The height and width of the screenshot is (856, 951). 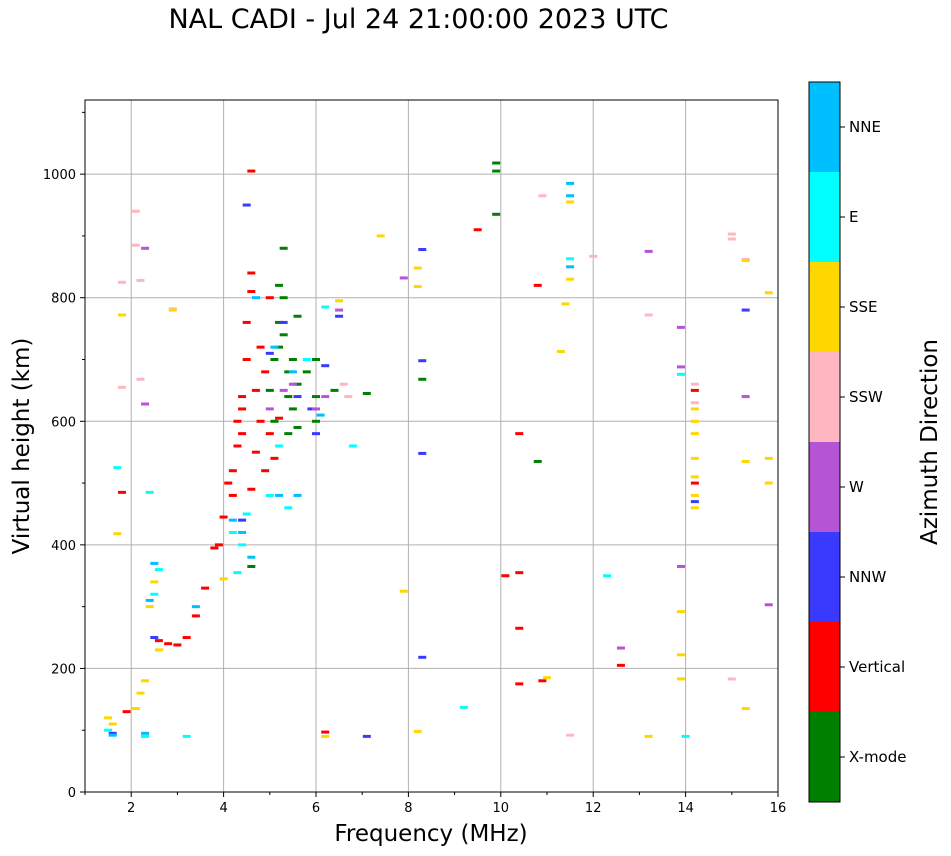 I want to click on colorbar-tick-label: NNW, so click(x=867, y=577).